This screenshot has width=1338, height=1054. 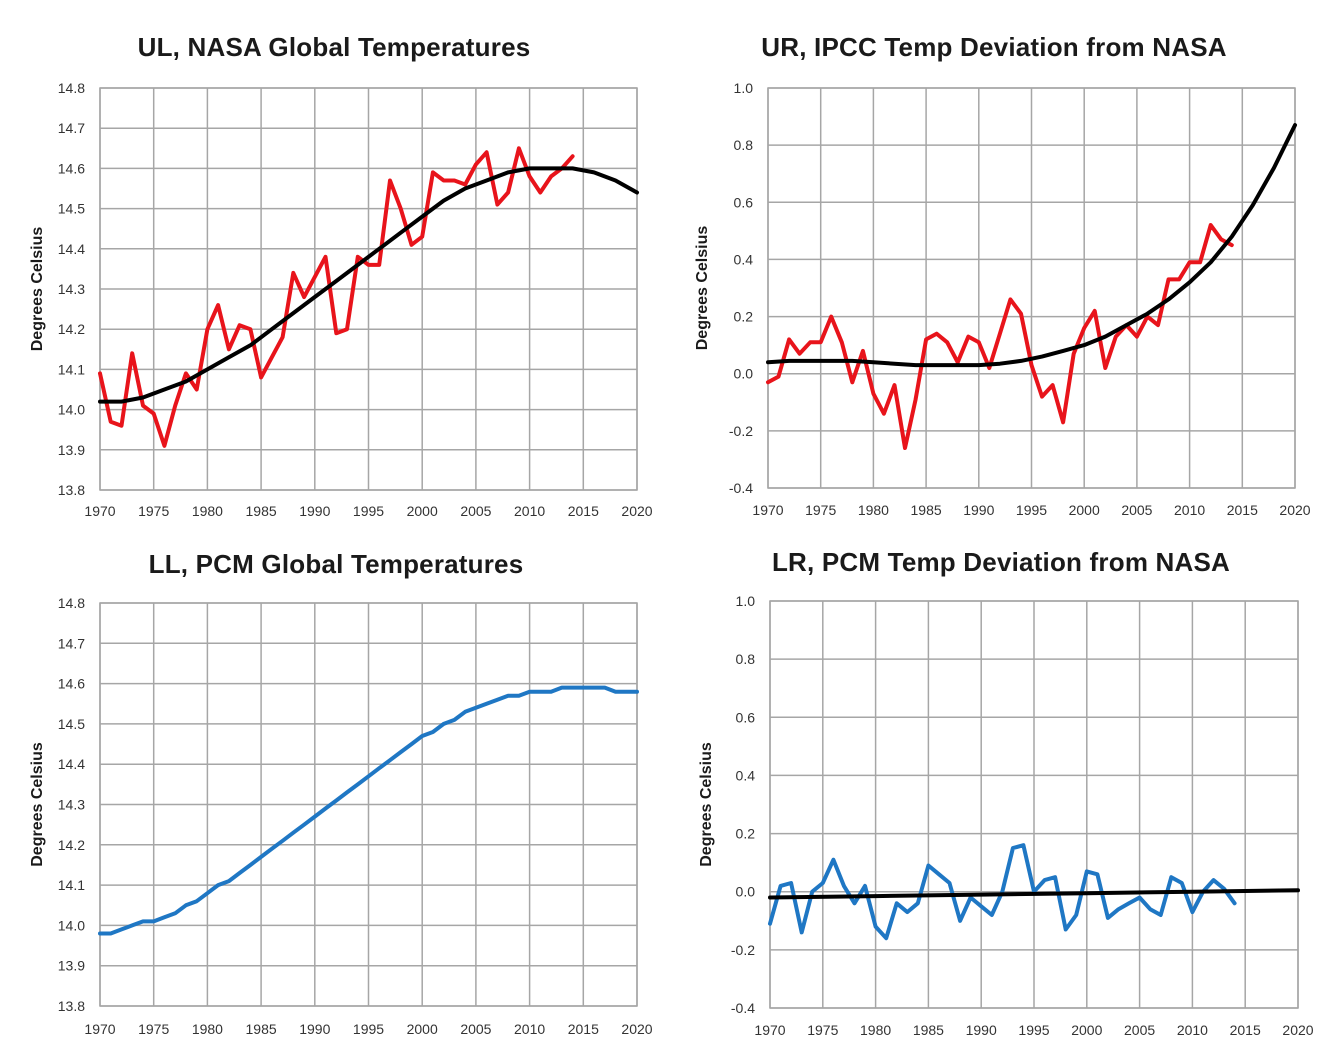 I want to click on y-tick-label: 14.6, so click(x=71, y=684).